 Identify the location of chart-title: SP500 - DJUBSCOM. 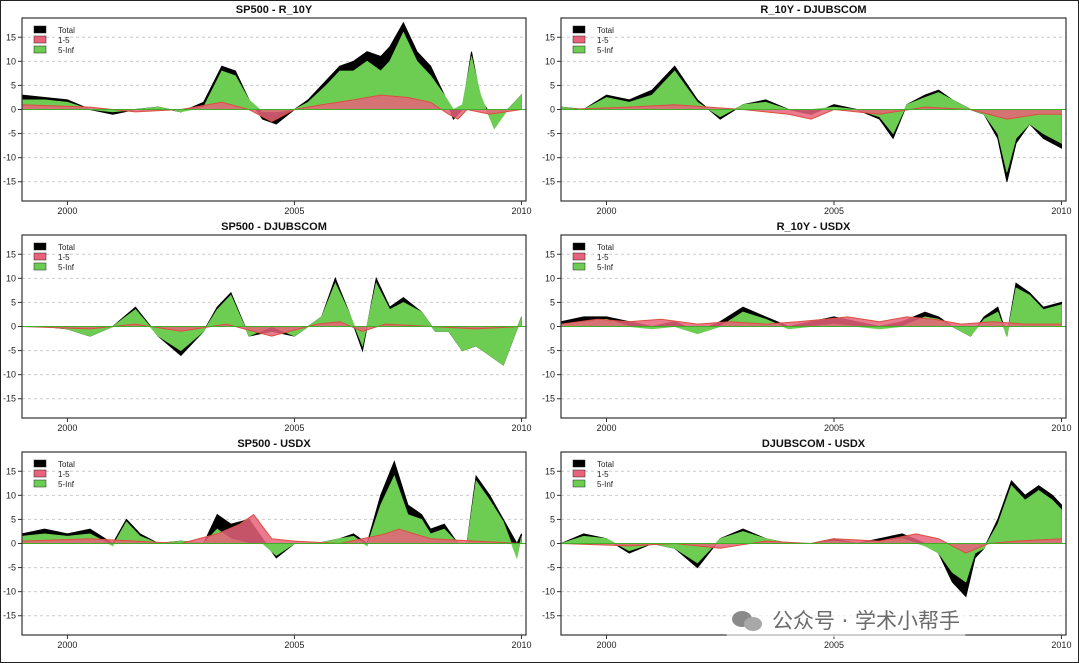
(274, 227).